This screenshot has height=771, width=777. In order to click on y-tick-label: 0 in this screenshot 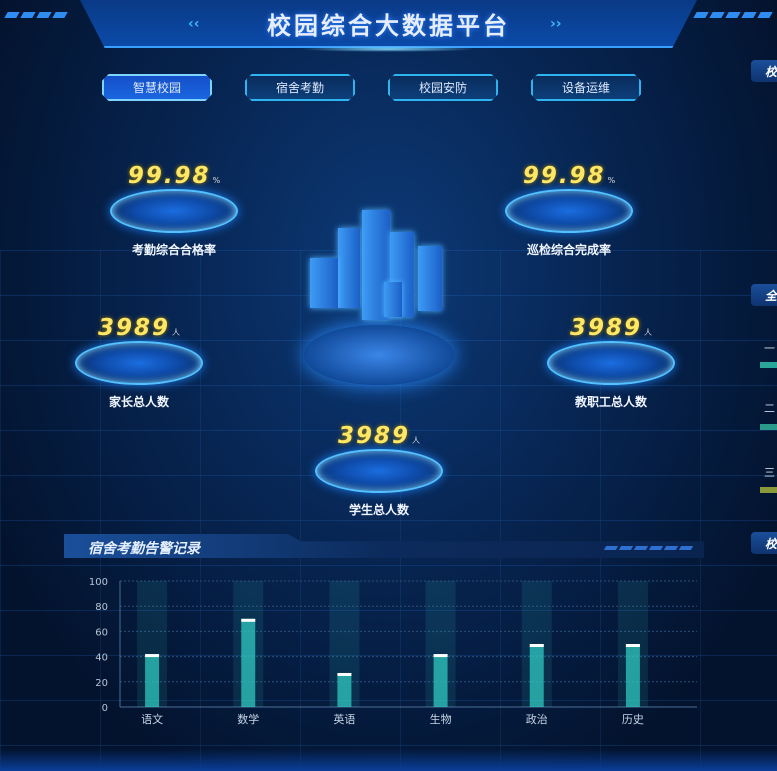, I will do `click(105, 708)`.